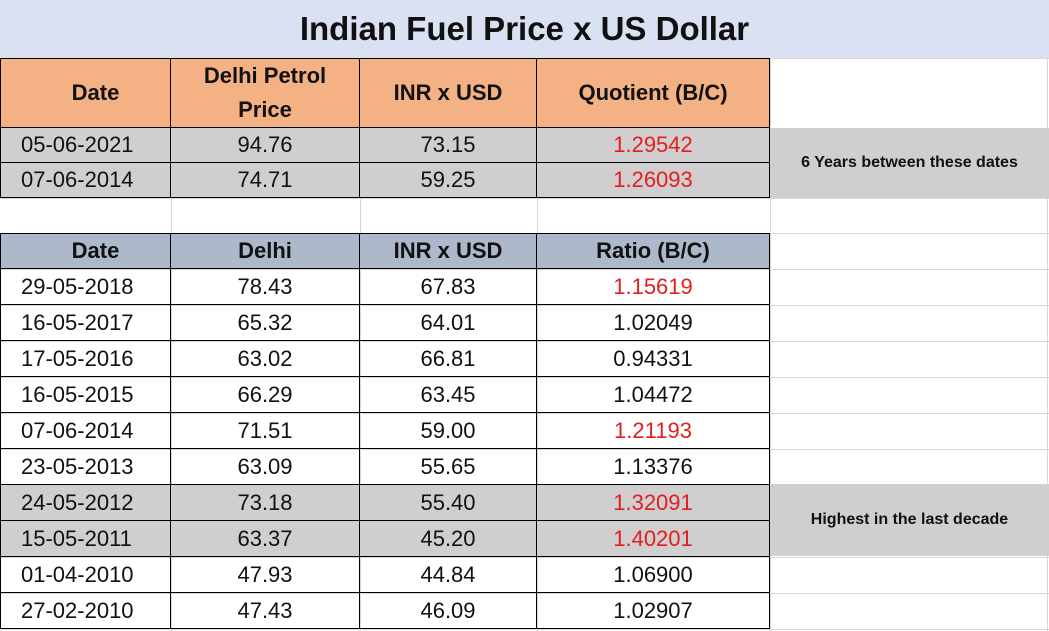 The image size is (1049, 631). What do you see at coordinates (85, 611) in the screenshot?
I see `table2-cell-date: 27-02-2010` at bounding box center [85, 611].